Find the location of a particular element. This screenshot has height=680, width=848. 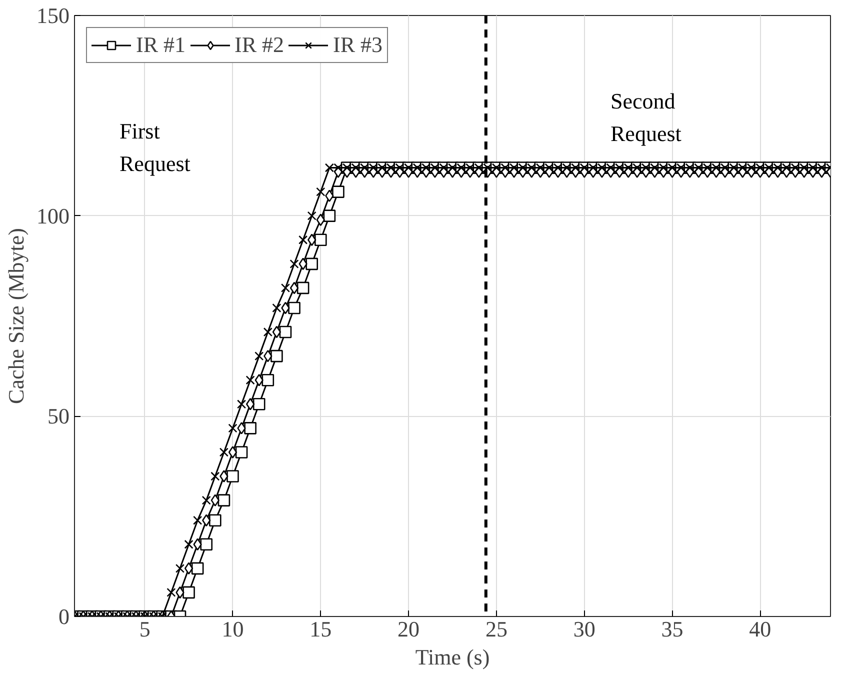

x-tick-label: 15 is located at coordinates (321, 629).